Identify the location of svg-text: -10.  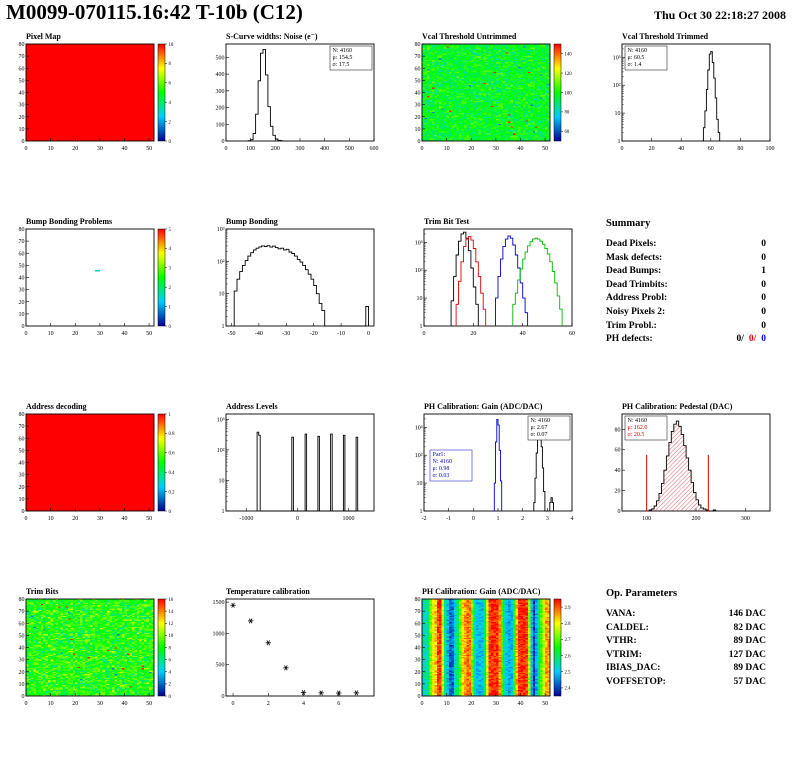
(341, 334).